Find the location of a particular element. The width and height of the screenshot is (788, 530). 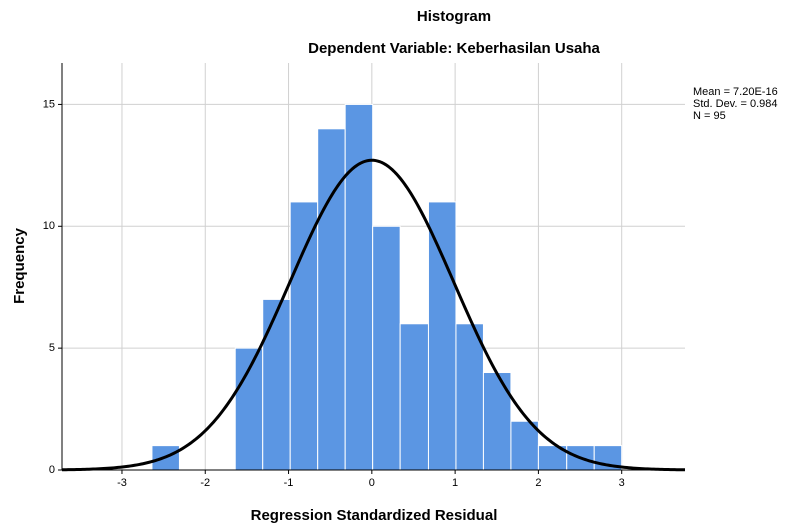

x-tick-label: 1 is located at coordinates (455, 483).